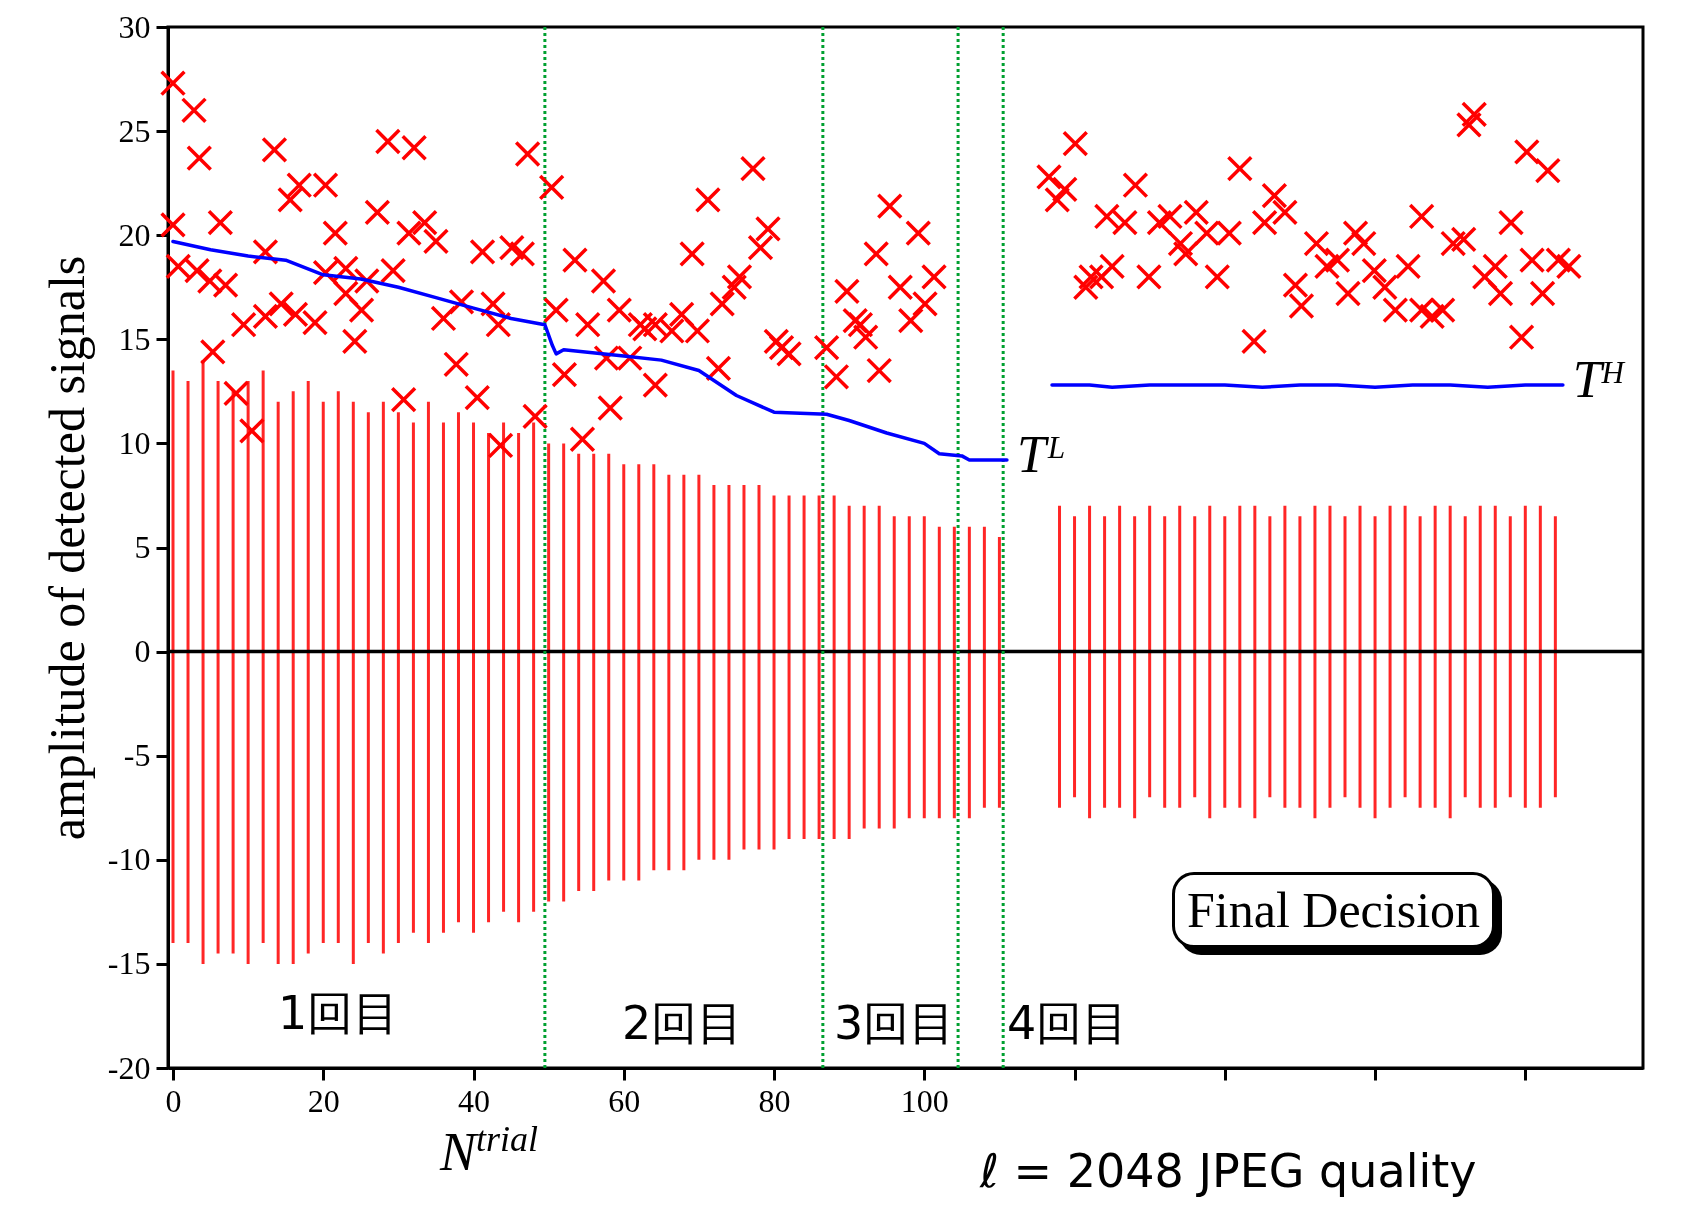 Image resolution: width=1700 pixels, height=1207 pixels. I want to click on x-tick-label: 40, so click(474, 1100).